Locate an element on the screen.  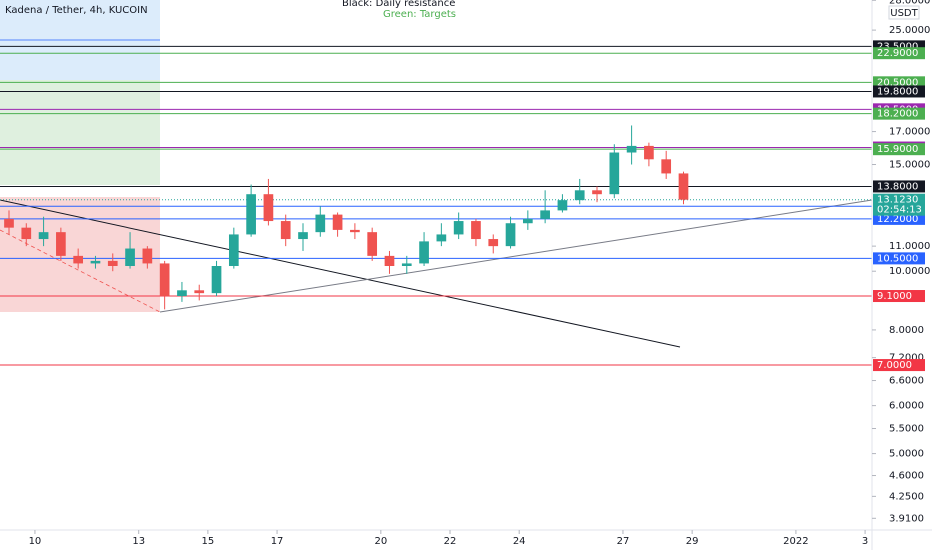
y-tick-label: 5.5000 is located at coordinates (906, 429).